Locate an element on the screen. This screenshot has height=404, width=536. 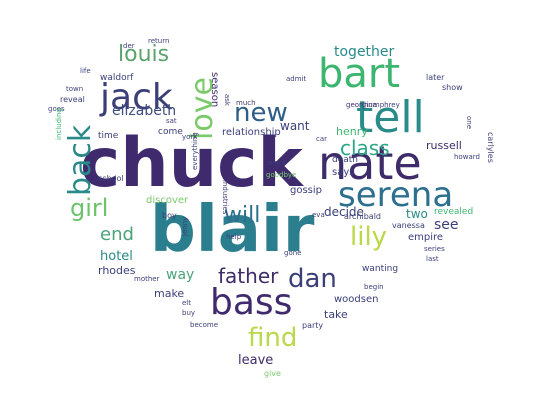
word: return is located at coordinates (159, 41).